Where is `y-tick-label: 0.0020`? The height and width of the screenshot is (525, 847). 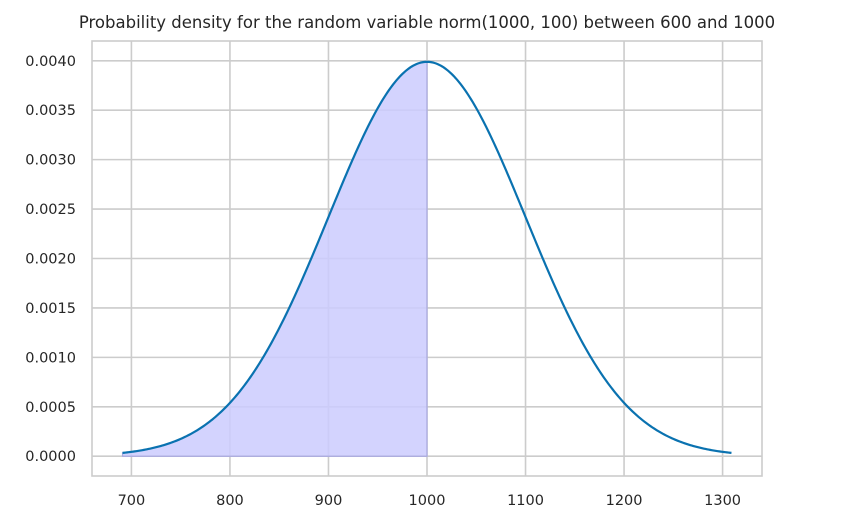 y-tick-label: 0.0020 is located at coordinates (50, 260).